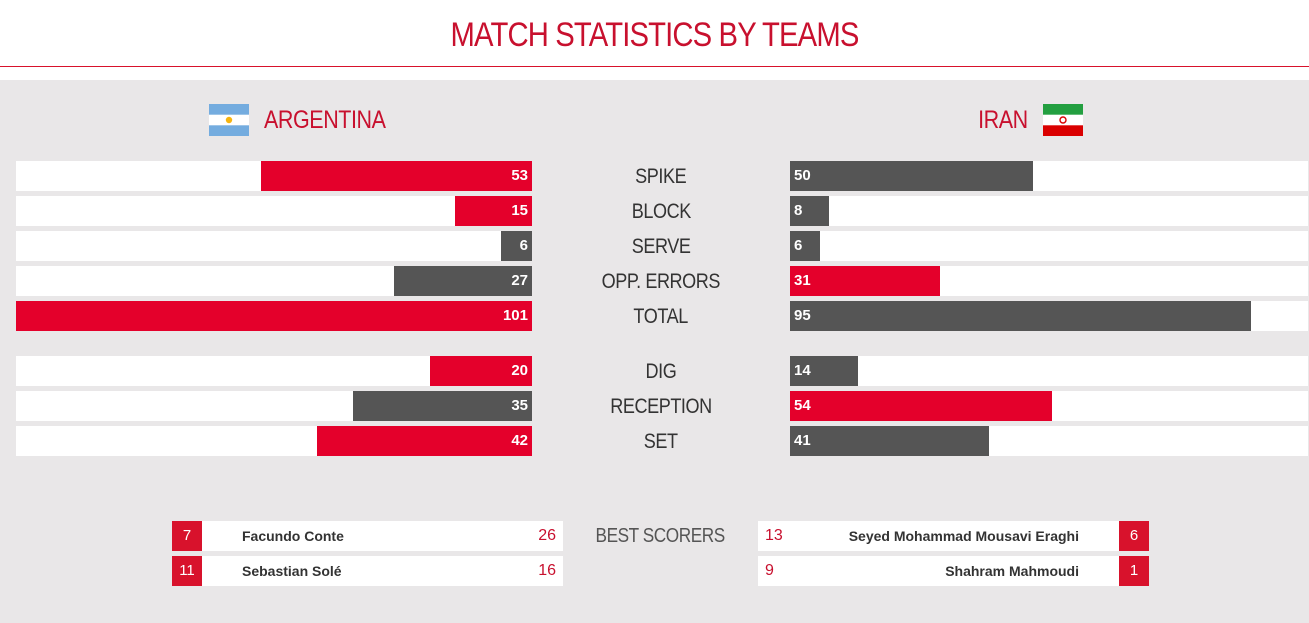 This screenshot has width=1309, height=623. What do you see at coordinates (547, 535) in the screenshot?
I see `scorer-points: 26` at bounding box center [547, 535].